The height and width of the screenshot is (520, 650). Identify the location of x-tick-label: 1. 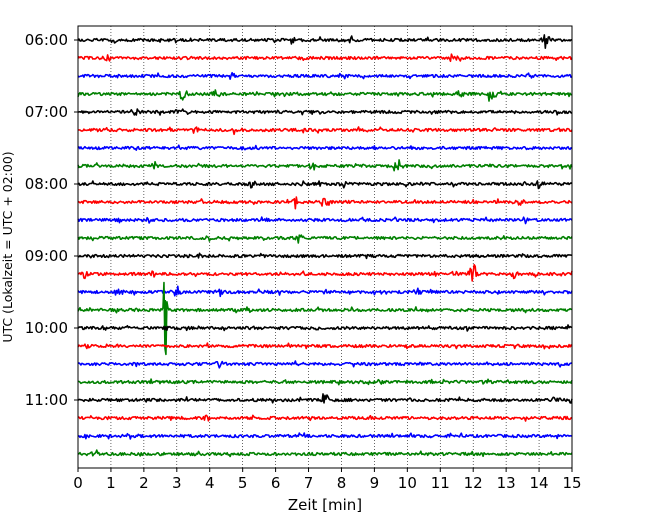
(111, 483).